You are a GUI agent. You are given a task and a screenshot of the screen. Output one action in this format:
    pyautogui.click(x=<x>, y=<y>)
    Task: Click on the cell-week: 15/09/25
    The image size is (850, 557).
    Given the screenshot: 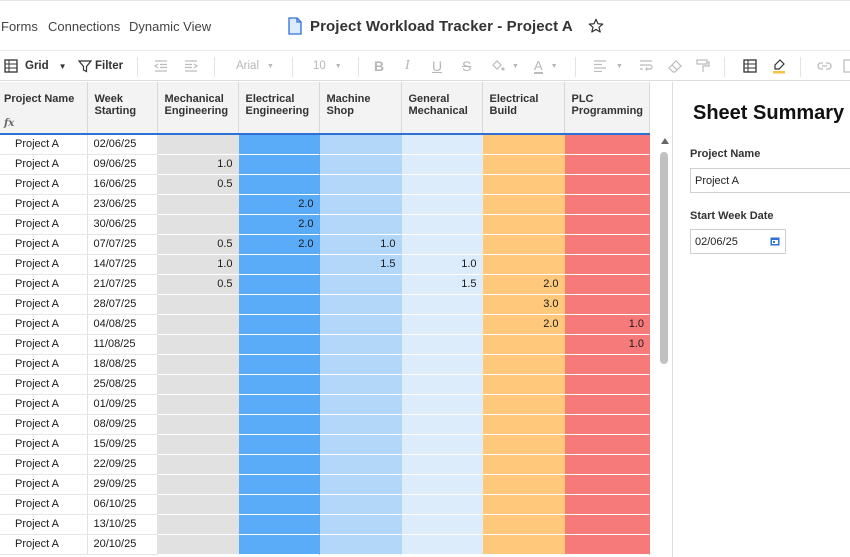 What is the action you would take?
    pyautogui.click(x=122, y=444)
    